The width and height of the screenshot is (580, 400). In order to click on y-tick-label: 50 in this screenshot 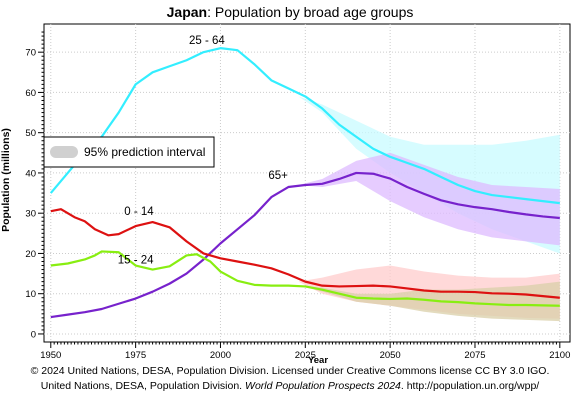, I will do `click(30, 133)`.